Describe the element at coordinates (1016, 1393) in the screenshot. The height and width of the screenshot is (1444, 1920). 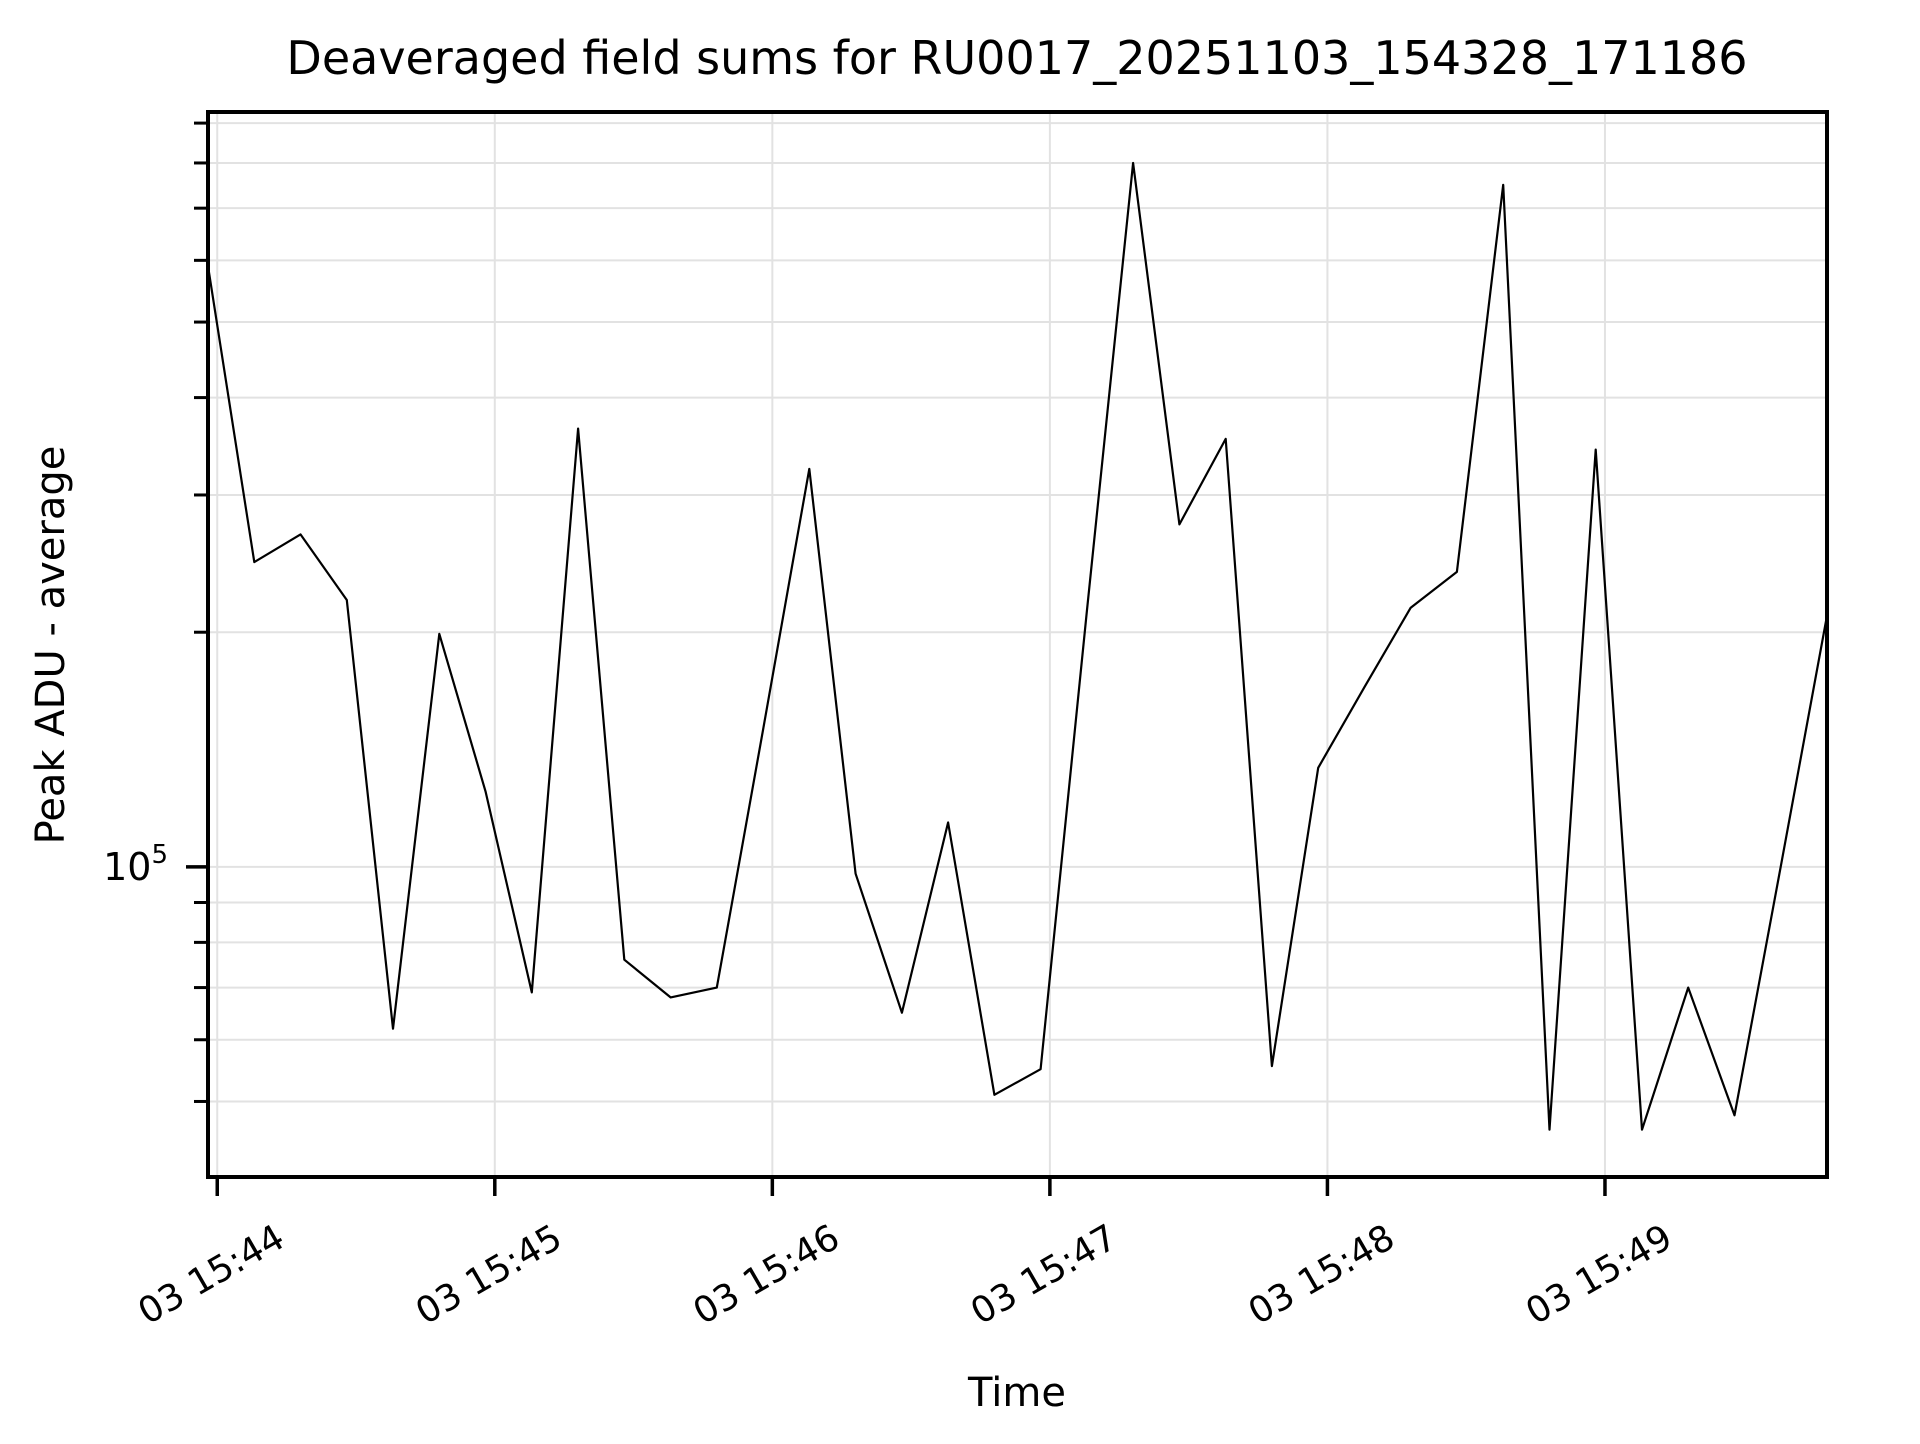
I see `x-axis-label: Time` at that location.